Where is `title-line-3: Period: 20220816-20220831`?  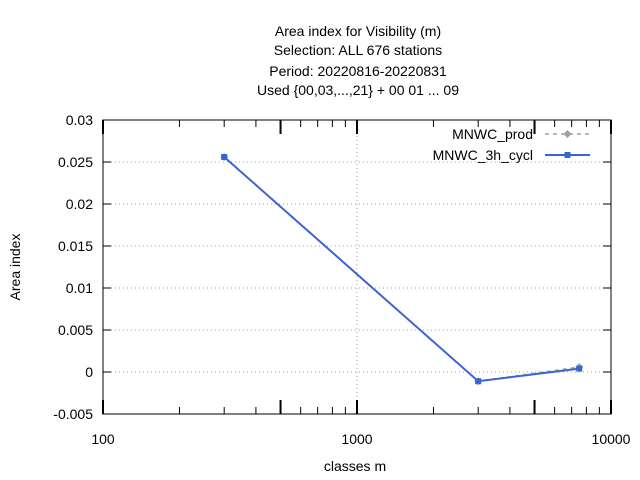 title-line-3: Period: 20220816-20220831 is located at coordinates (358, 71).